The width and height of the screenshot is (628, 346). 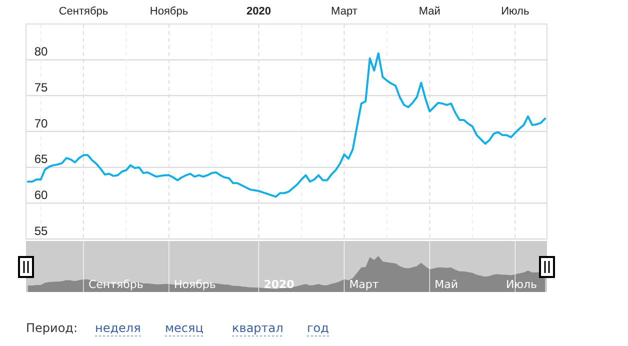 What do you see at coordinates (41, 87) in the screenshot?
I see `y-tick-label: 75` at bounding box center [41, 87].